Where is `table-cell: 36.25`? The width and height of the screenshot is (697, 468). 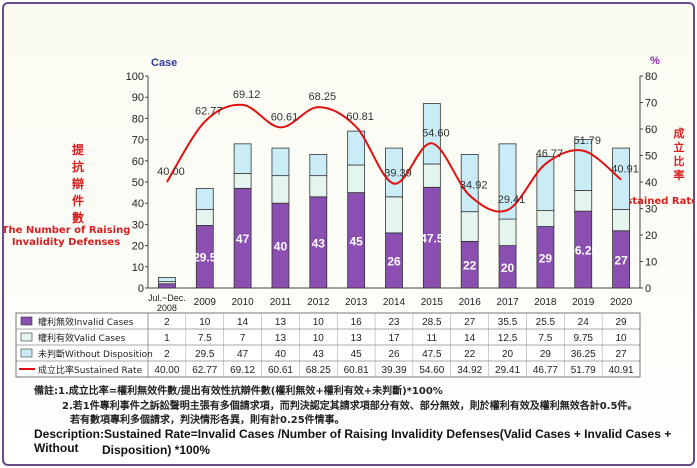
table-cell: 36.25 is located at coordinates (583, 354).